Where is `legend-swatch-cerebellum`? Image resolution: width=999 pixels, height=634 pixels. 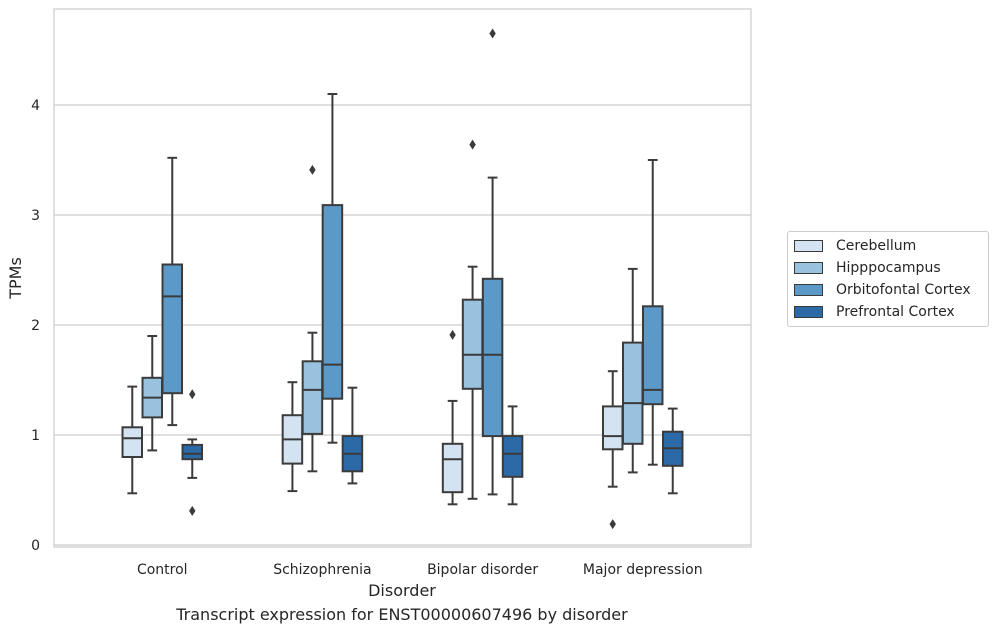
legend-swatch-cerebellum is located at coordinates (808, 246).